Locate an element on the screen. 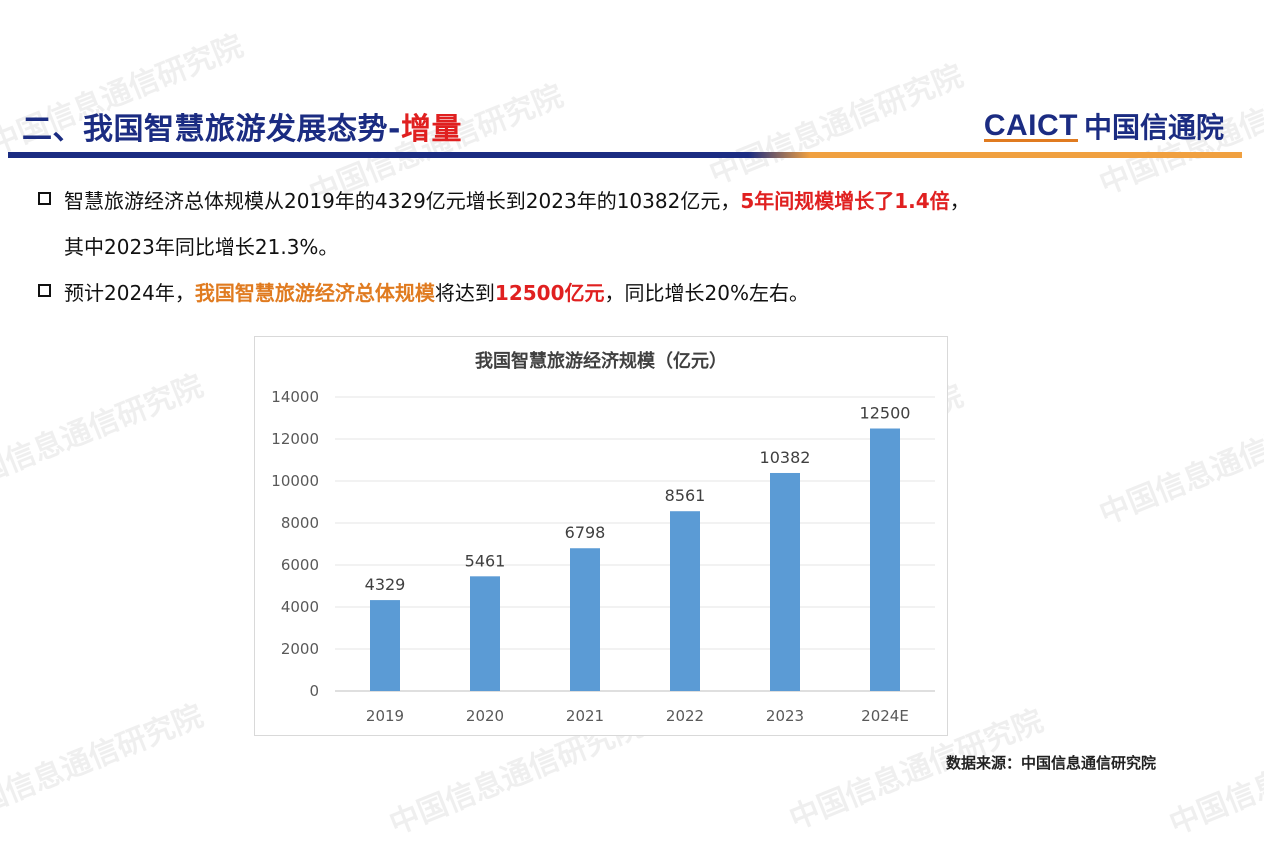 The height and width of the screenshot is (850, 1264). data-label: 10382 is located at coordinates (785, 457).